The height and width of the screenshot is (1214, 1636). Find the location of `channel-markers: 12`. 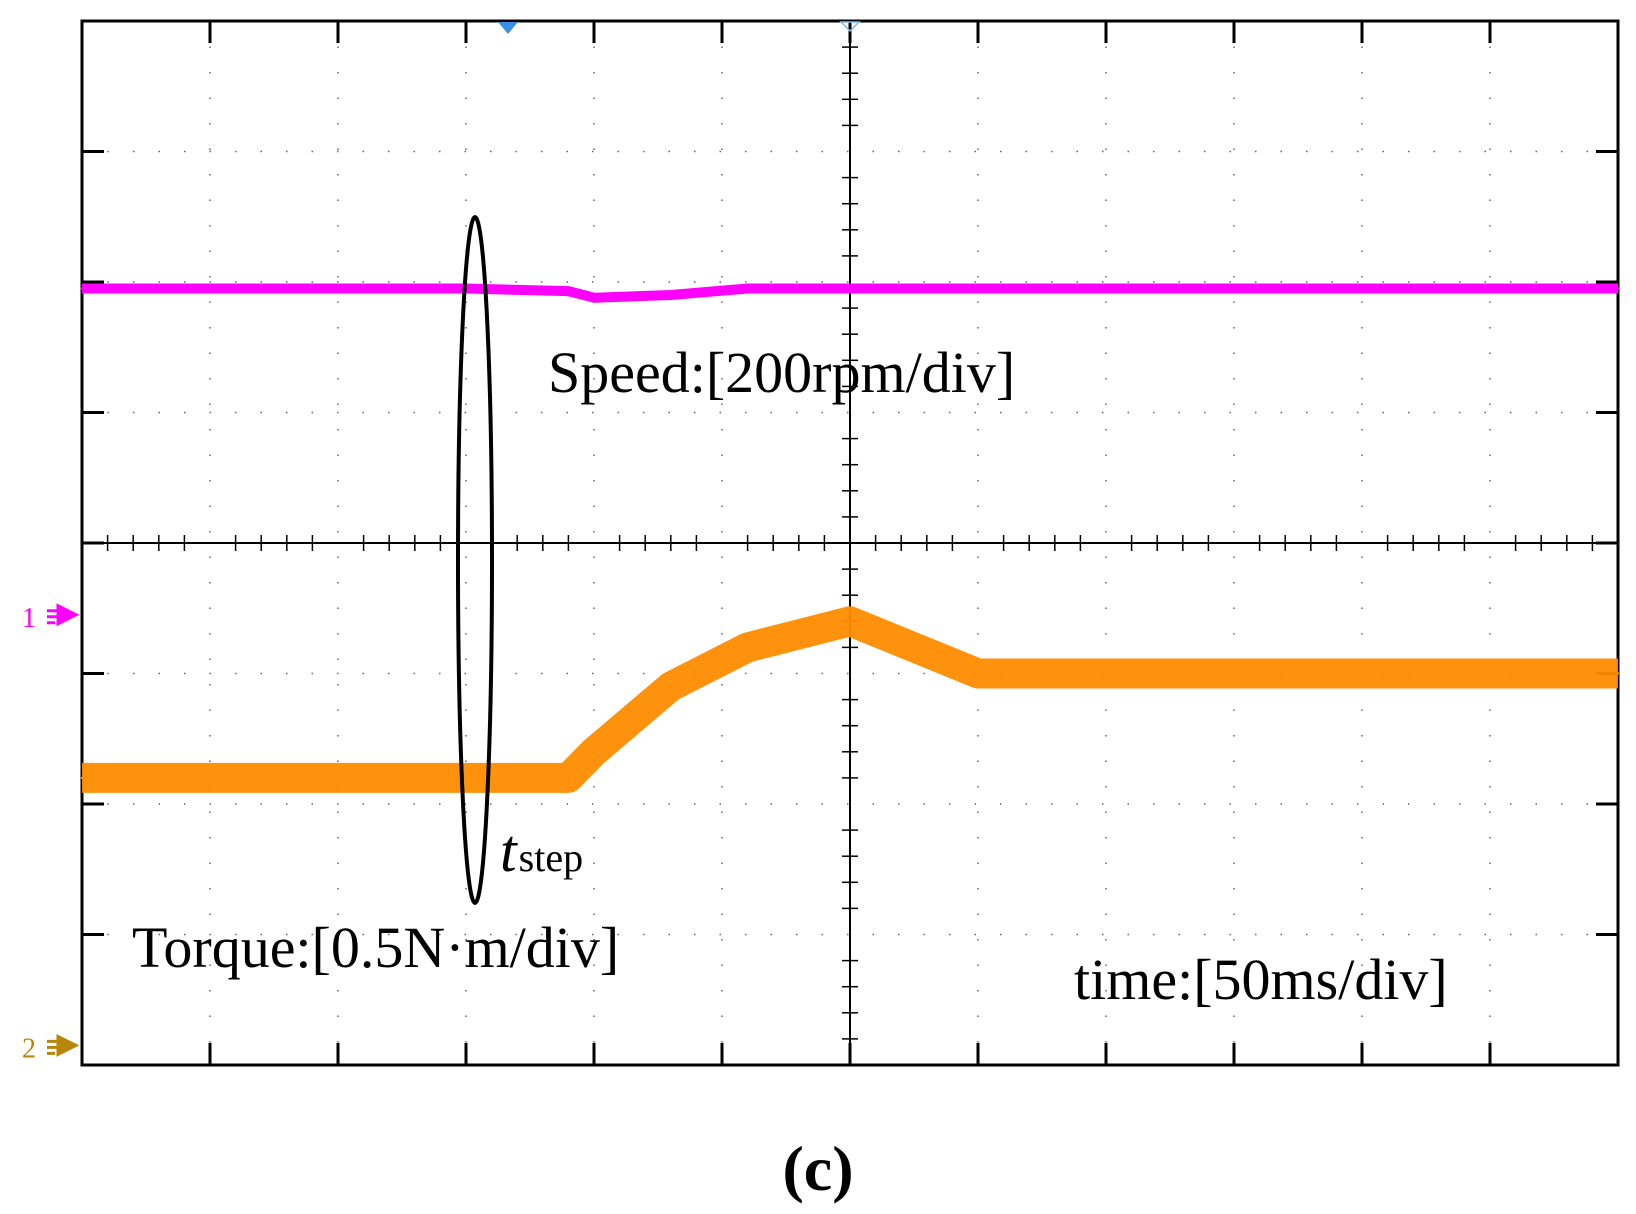

channel-markers: 12 is located at coordinates (51, 833).